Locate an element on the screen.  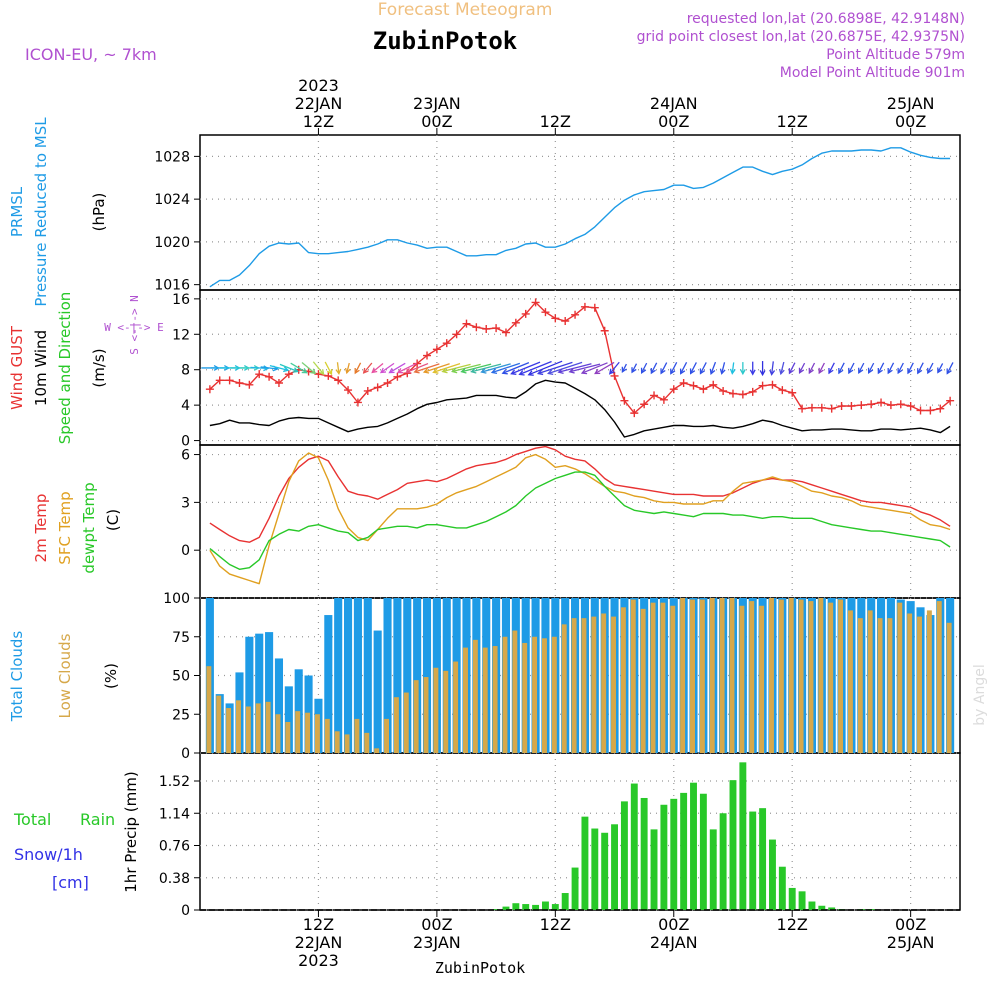
dewpt-line is located at coordinates (580, 520).